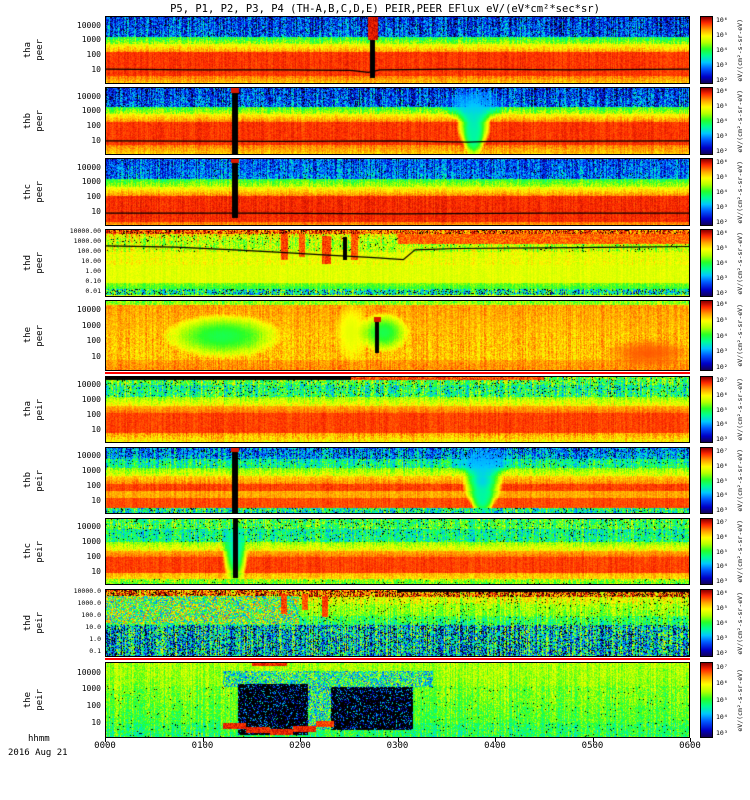  I want to click on y-tick-label: 0.01, so click(93, 291).